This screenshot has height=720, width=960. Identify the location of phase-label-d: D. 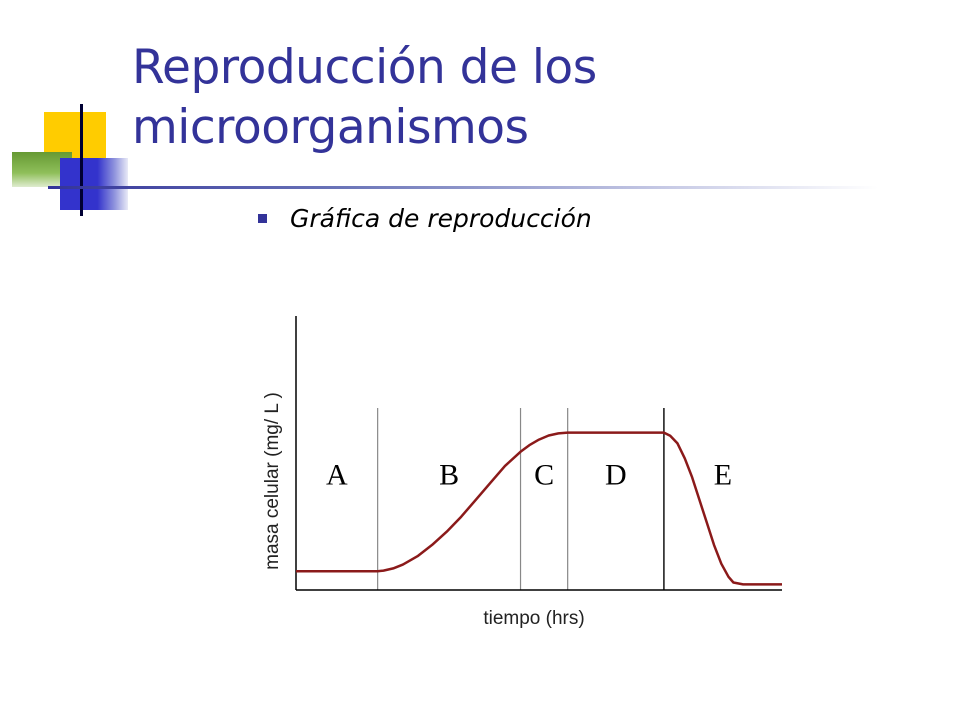
(616, 475).